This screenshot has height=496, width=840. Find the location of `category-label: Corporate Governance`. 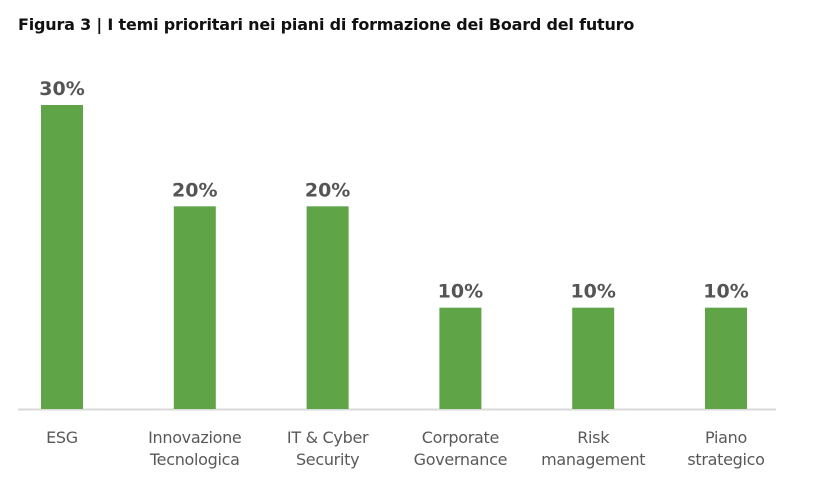

category-label: Corporate Governance is located at coordinates (460, 449).